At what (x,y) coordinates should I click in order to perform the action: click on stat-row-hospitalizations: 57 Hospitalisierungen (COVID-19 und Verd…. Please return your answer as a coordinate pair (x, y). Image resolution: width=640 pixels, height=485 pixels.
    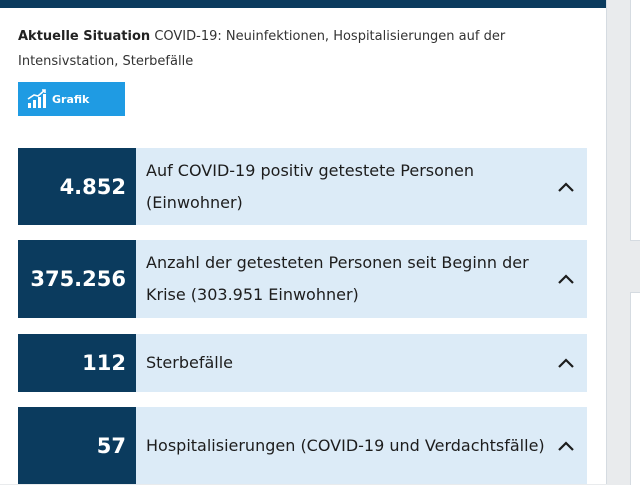
    Looking at the image, I should click on (302, 445).